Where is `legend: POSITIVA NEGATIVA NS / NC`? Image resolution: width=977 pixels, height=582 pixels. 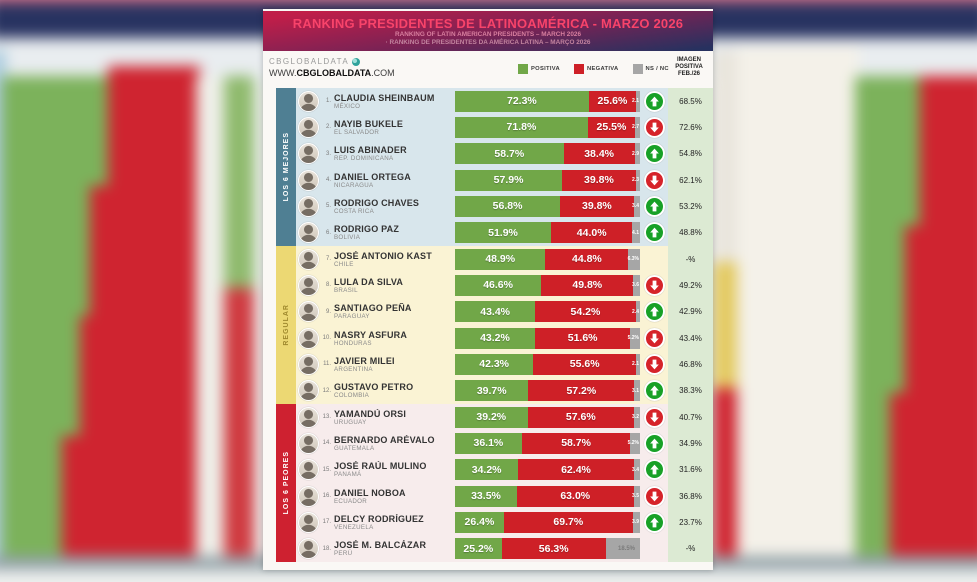 legend: POSITIVA NEGATIVA NS / NC is located at coordinates (593, 69).